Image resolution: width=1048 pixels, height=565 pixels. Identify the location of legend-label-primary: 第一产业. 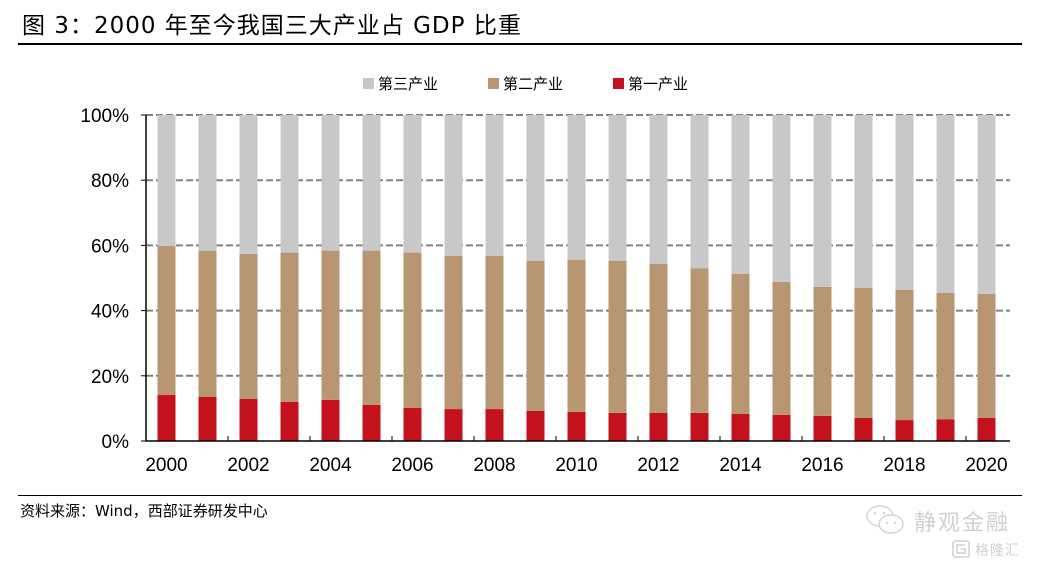
(658, 84).